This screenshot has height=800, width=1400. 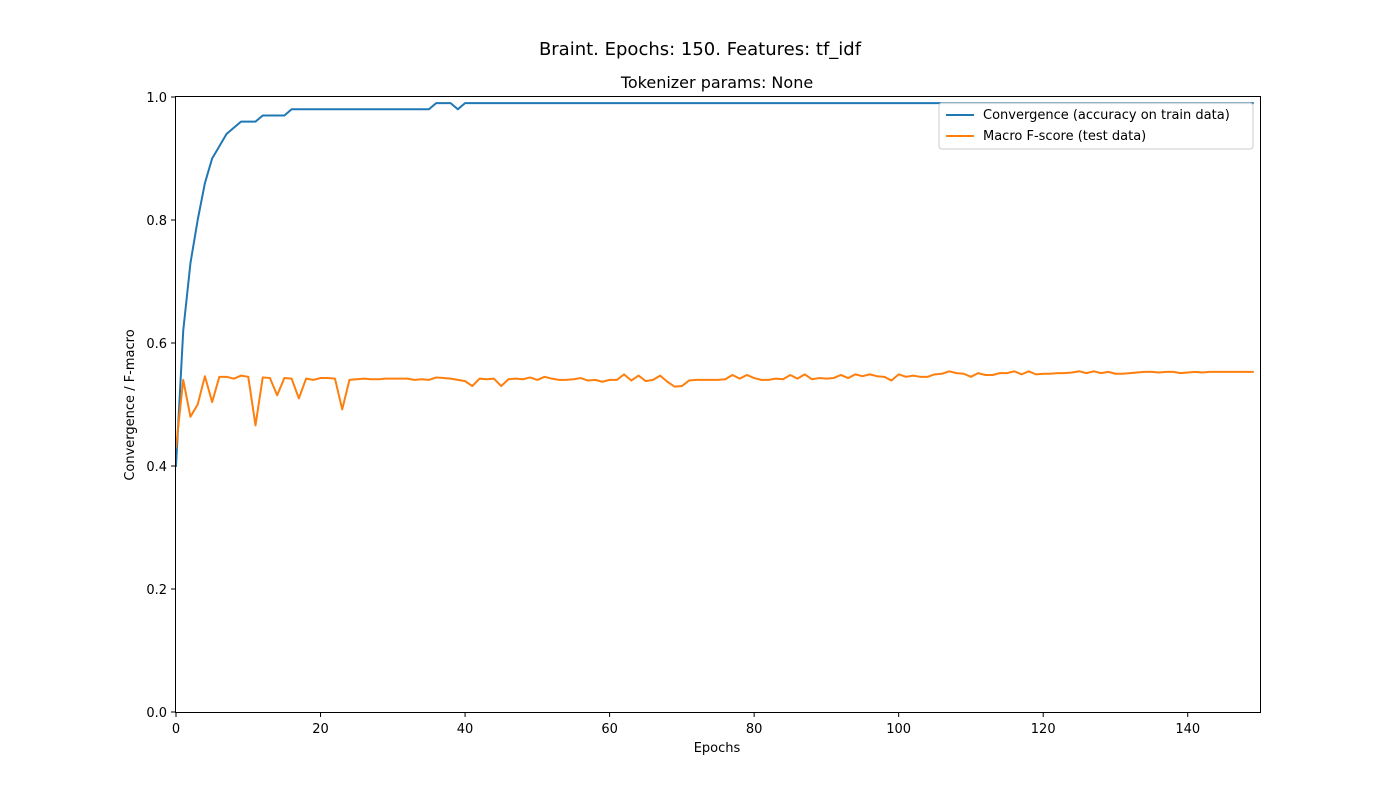 What do you see at coordinates (716, 82) in the screenshot?
I see `chart-title: Tokenizer params: None` at bounding box center [716, 82].